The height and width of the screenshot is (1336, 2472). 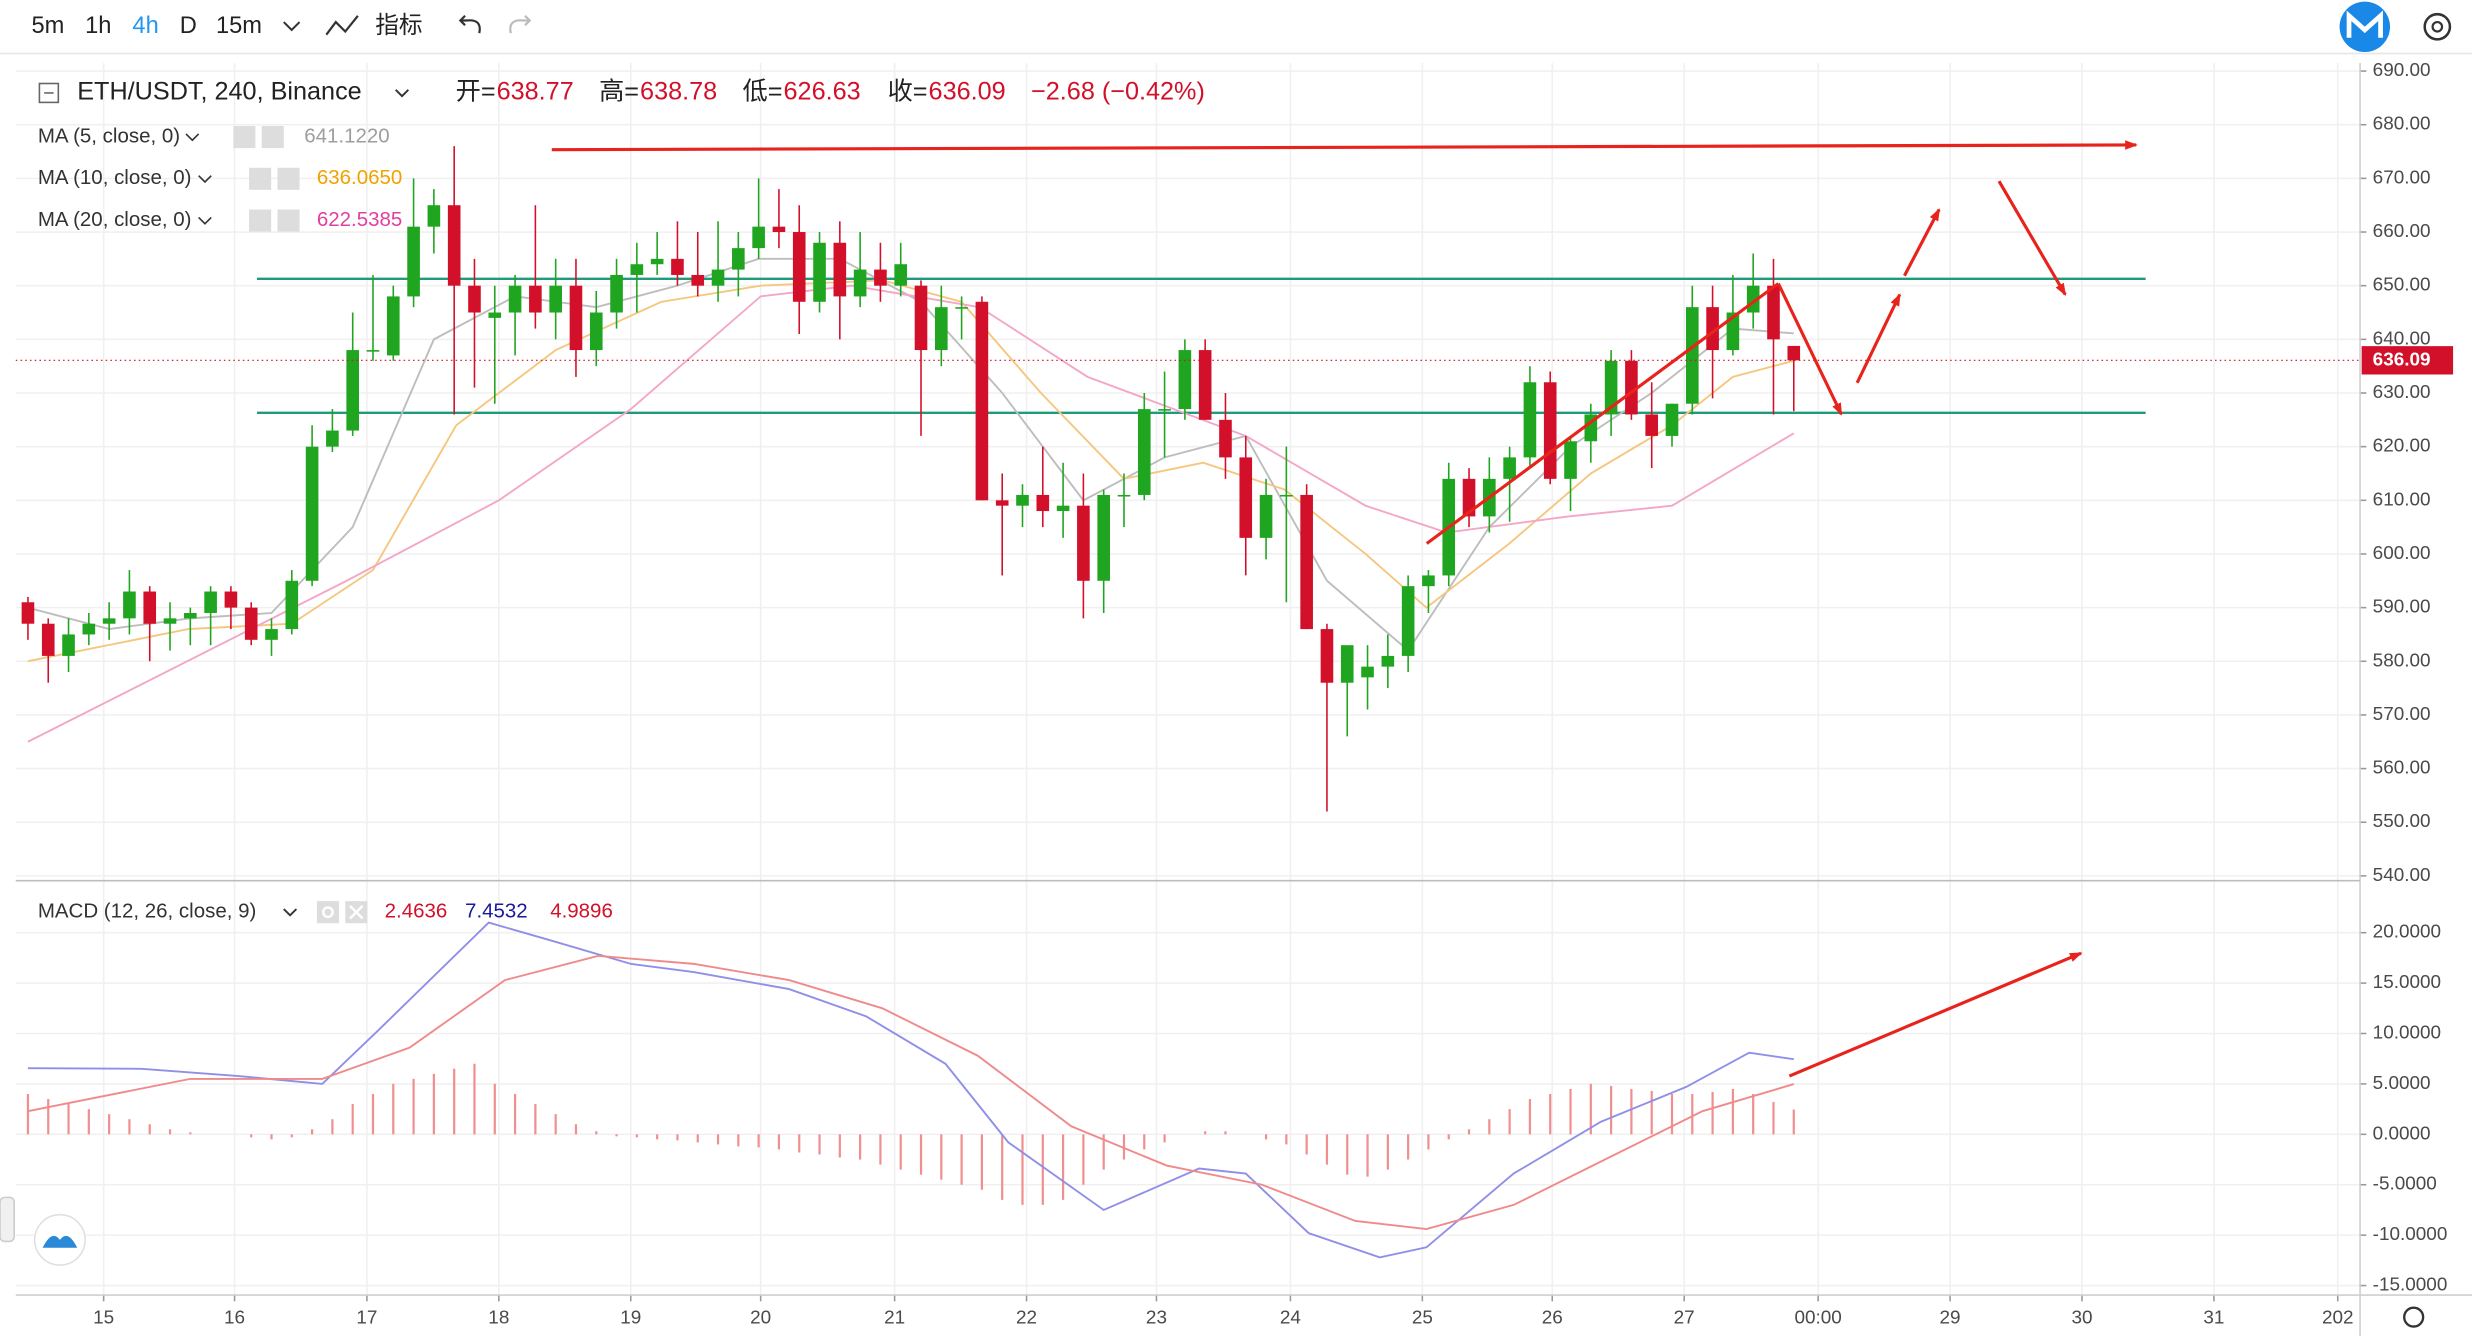 I want to click on settings-button, so click(x=2437, y=26).